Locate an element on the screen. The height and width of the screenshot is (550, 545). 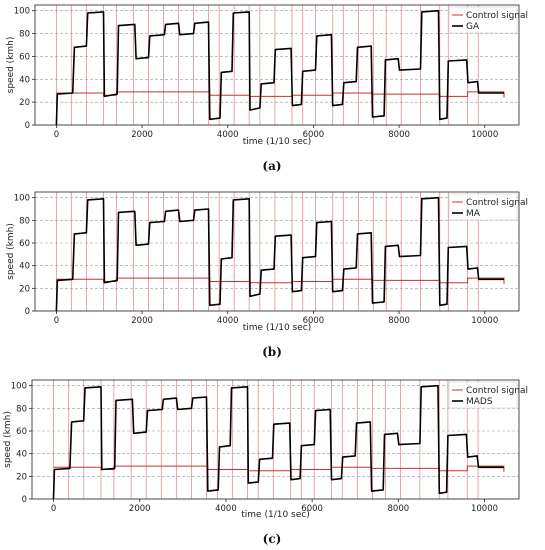
legend-label-algorithm: GA is located at coordinates (473, 27).